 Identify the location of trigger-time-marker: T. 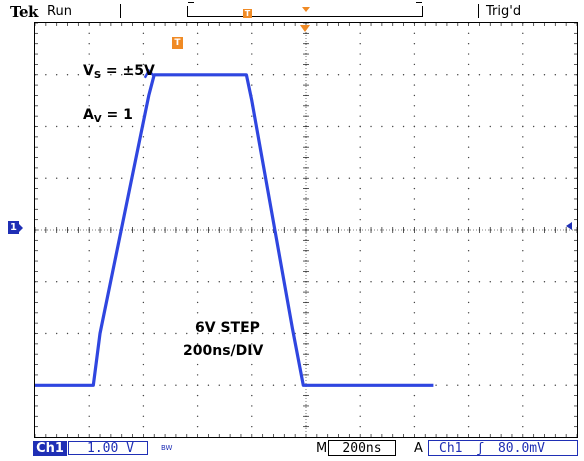
(177, 43).